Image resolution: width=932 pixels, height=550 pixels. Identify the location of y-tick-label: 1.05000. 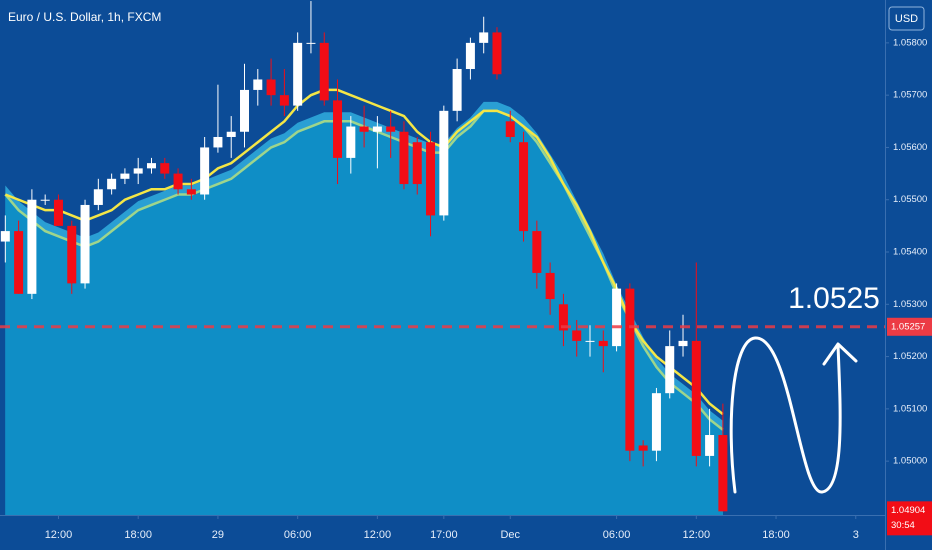
(910, 461).